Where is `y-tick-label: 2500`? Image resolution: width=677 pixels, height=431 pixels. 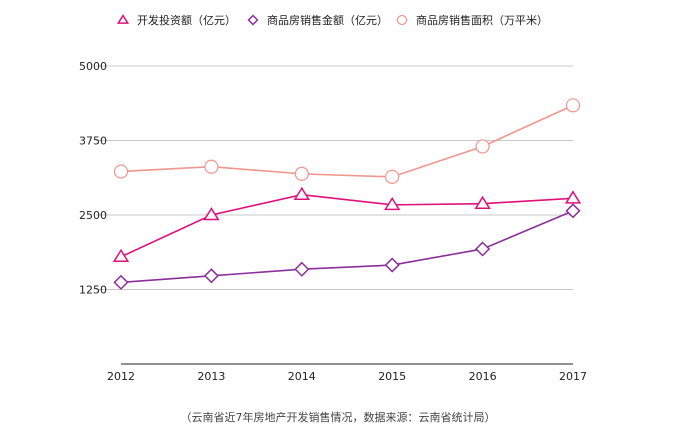
y-tick-label: 2500 is located at coordinates (93, 215).